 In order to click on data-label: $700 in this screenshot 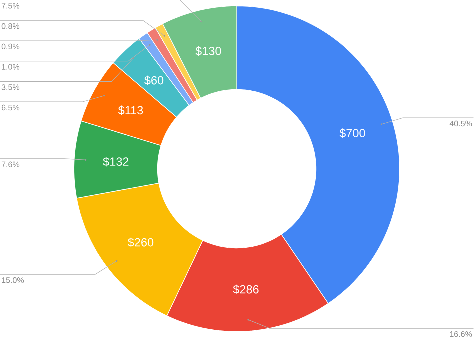, I will do `click(353, 133)`.